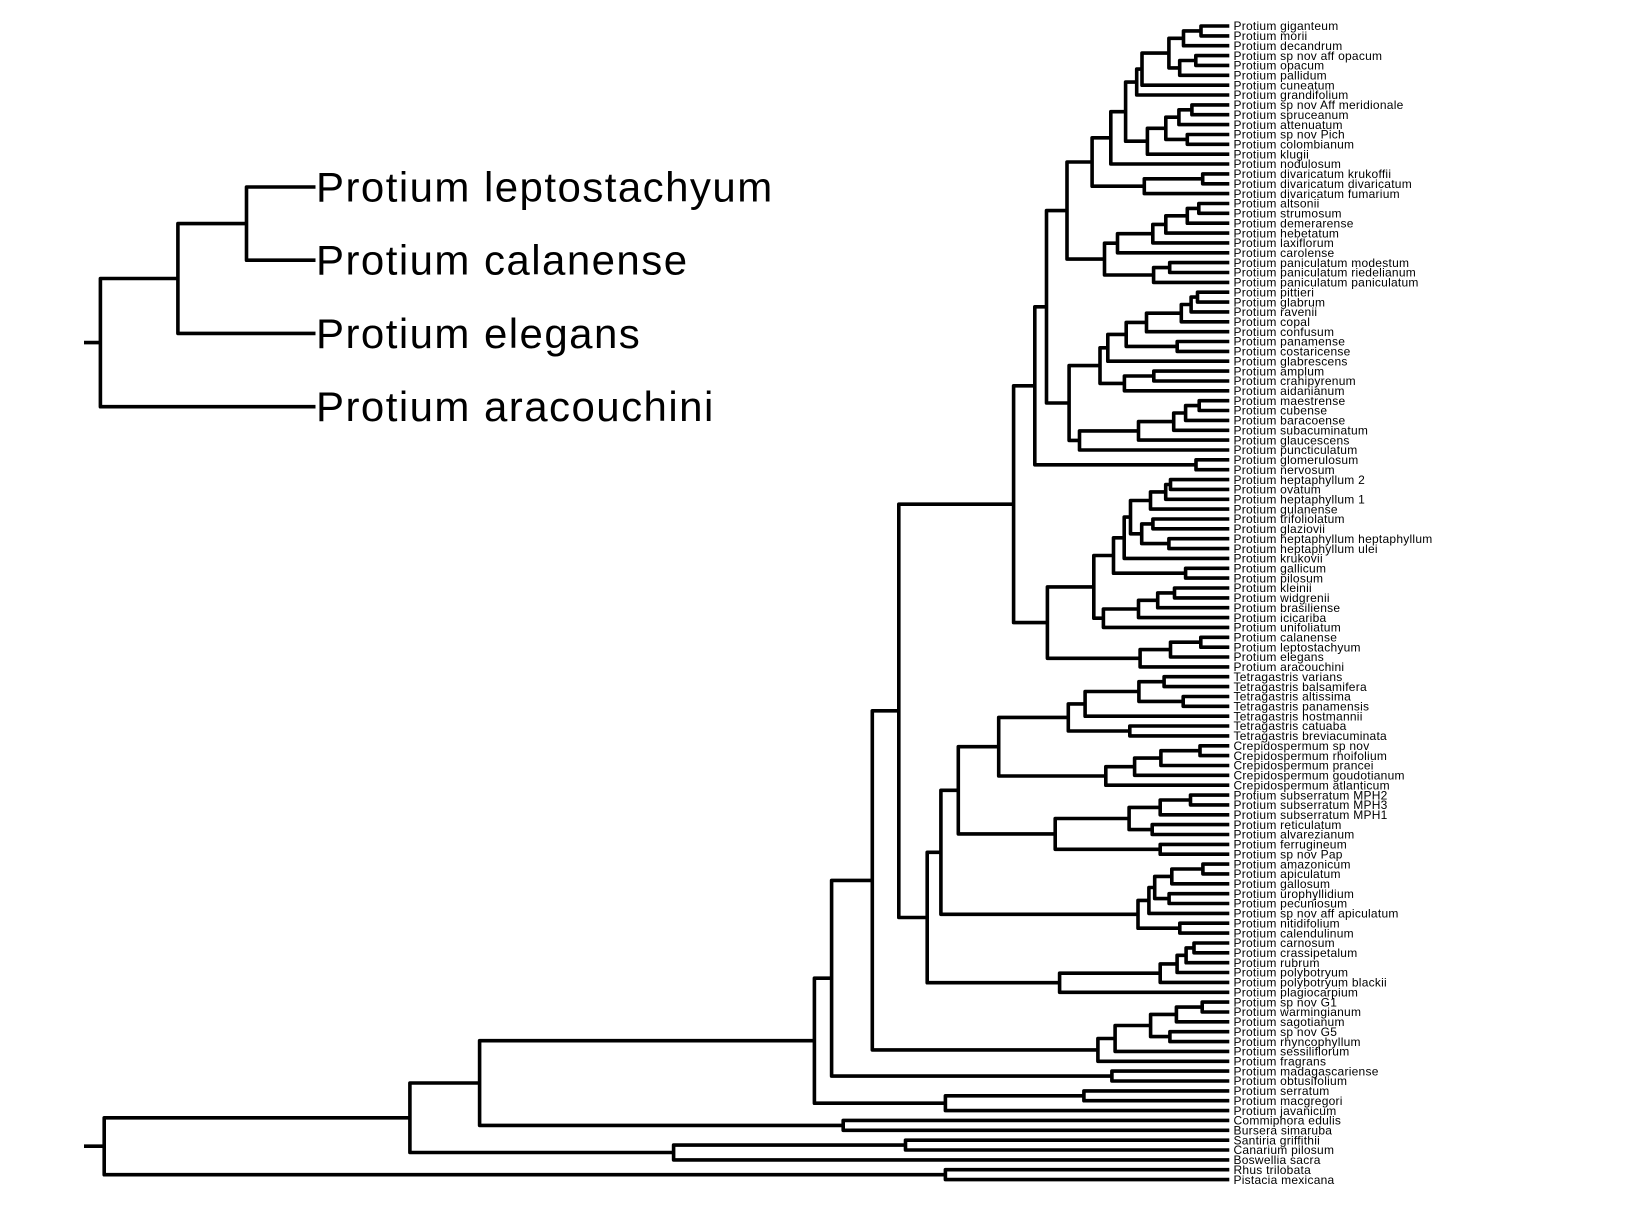 This screenshot has height=1220, width=1629. I want to click on svg-text: Protium alvarezianum, so click(1294, 835).